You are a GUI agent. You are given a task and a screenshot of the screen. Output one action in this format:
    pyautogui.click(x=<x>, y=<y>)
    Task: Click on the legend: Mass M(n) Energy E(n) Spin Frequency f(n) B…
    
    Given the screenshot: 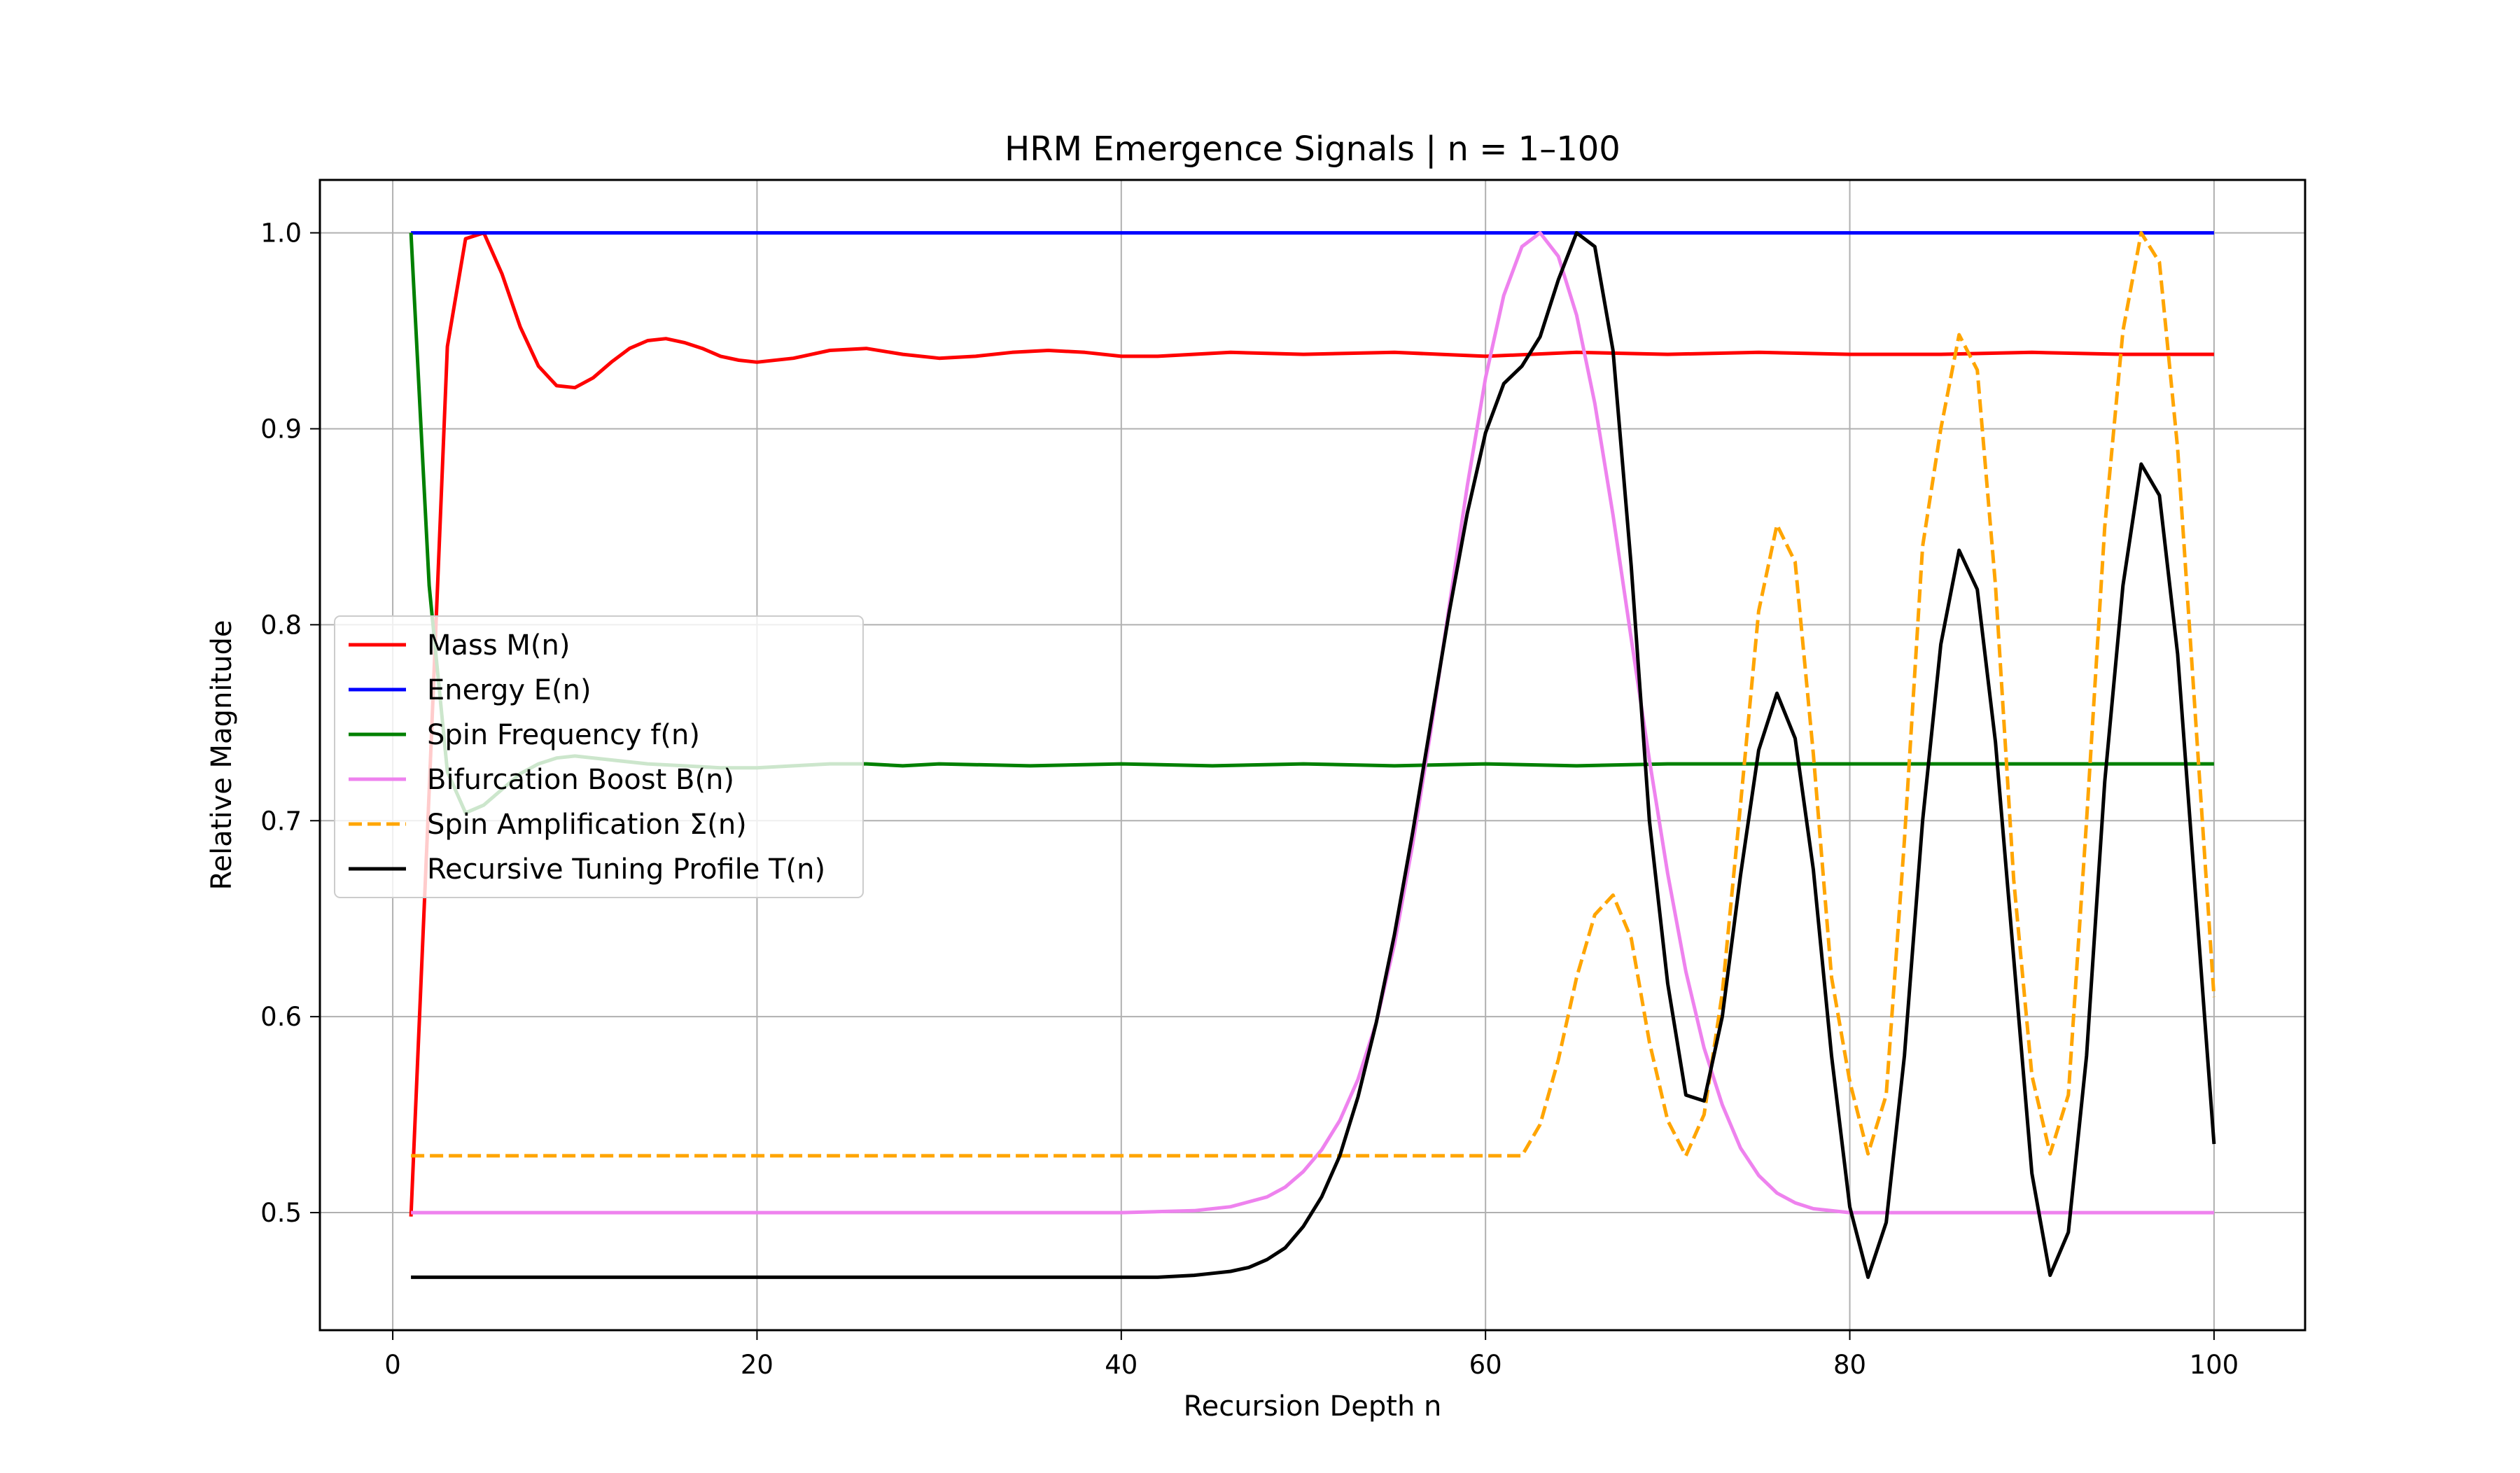 What is the action you would take?
    pyautogui.click(x=599, y=756)
    